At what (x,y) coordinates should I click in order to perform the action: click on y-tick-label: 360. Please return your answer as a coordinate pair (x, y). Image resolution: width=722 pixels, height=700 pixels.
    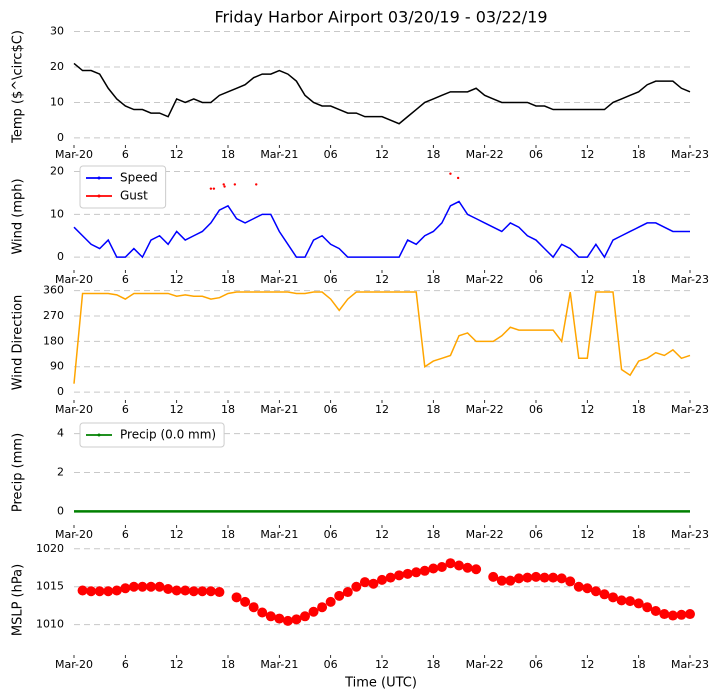
    Looking at the image, I should click on (53, 290).